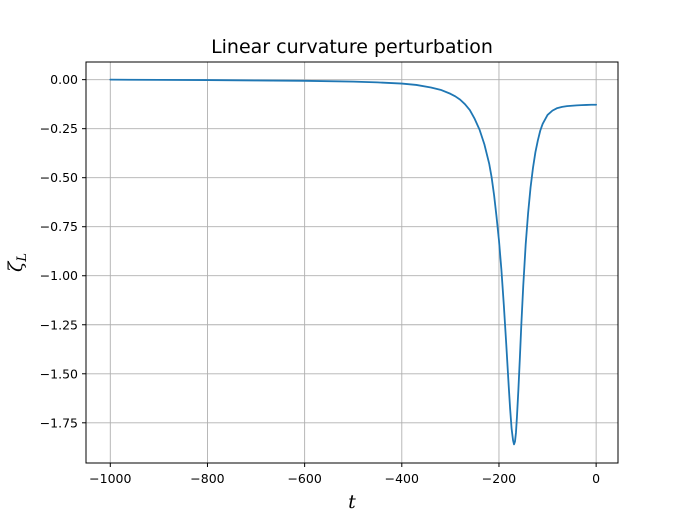 Image resolution: width=687 pixels, height=520 pixels. Describe the element at coordinates (59, 226) in the screenshot. I see `y-tick-label: −0.75` at that location.